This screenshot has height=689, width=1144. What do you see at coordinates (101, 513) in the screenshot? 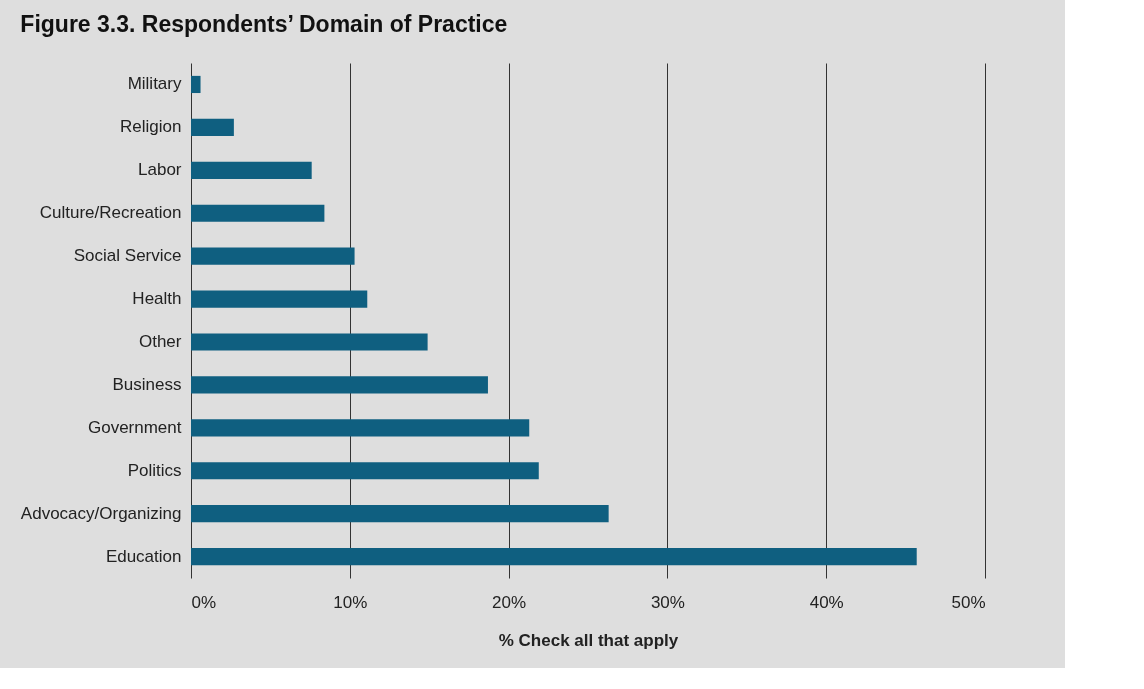
I see `y-tick-label: Advocacy/Organizing` at bounding box center [101, 513].